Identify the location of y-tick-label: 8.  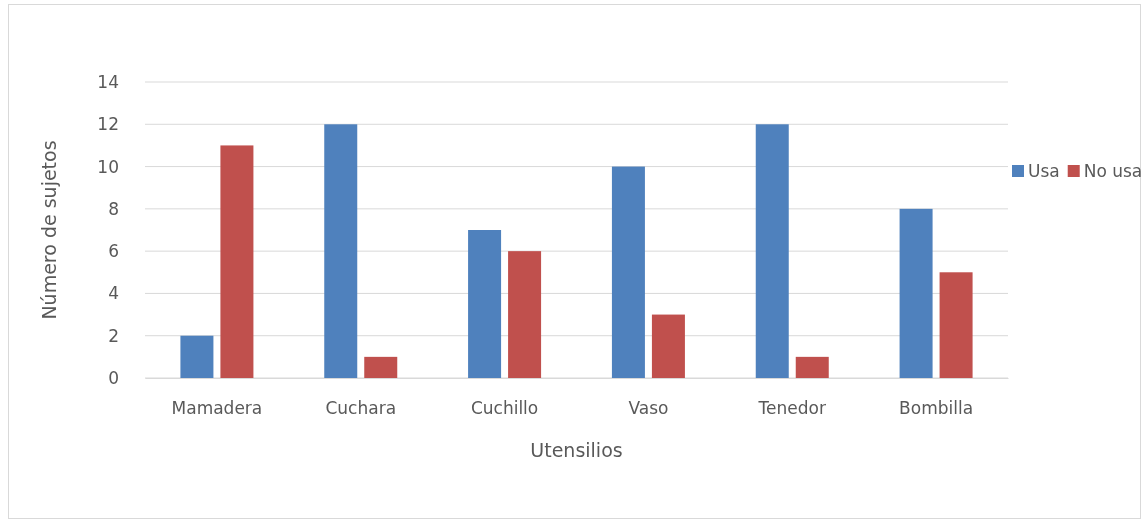
(113, 208).